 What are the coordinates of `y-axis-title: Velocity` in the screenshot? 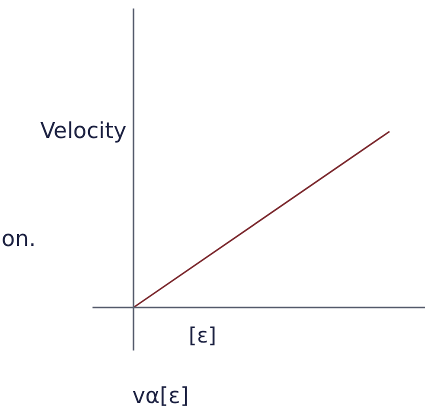 It's located at (83, 131).